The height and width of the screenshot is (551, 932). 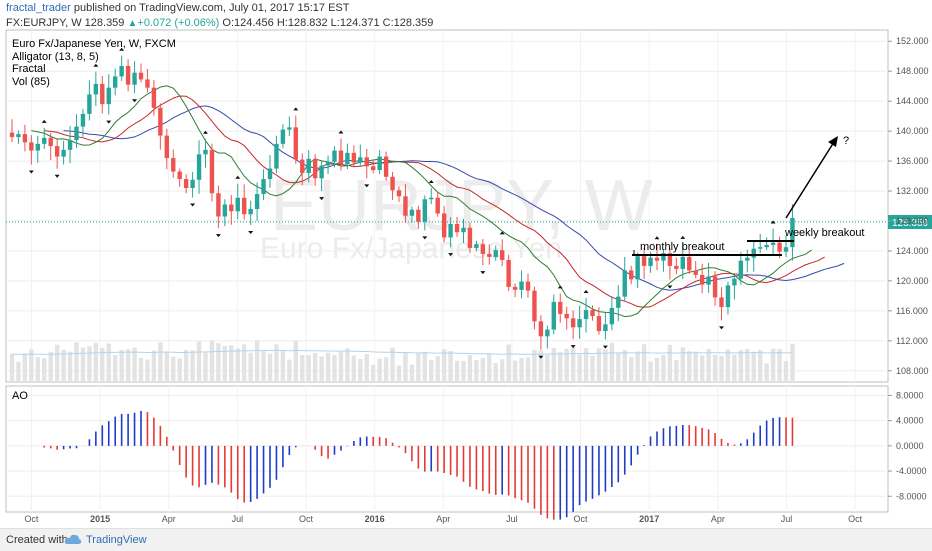 What do you see at coordinates (461, 206) in the screenshot?
I see `watermark-symbol: EURJPY, W` at bounding box center [461, 206].